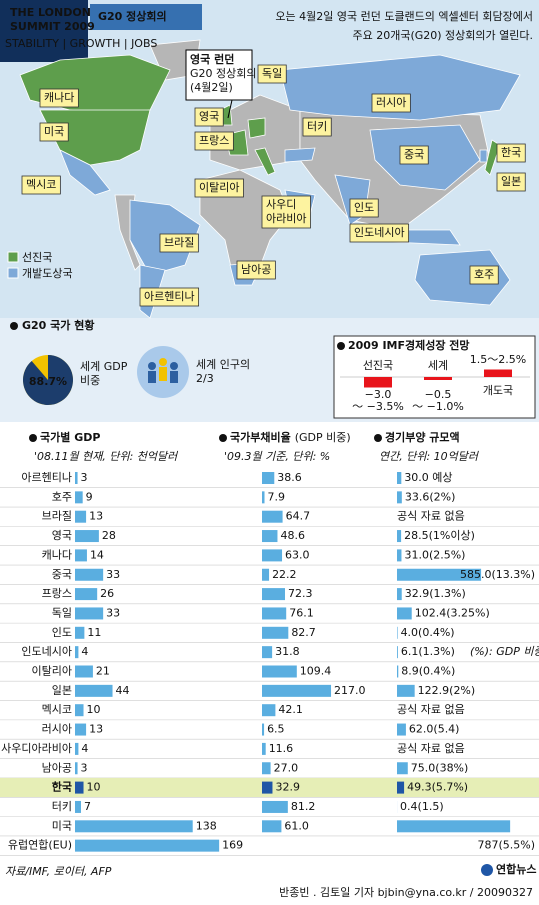 This screenshot has width=539, height=905. Describe the element at coordinates (232, 845) in the screenshot. I see `value-label: 169` at that location.